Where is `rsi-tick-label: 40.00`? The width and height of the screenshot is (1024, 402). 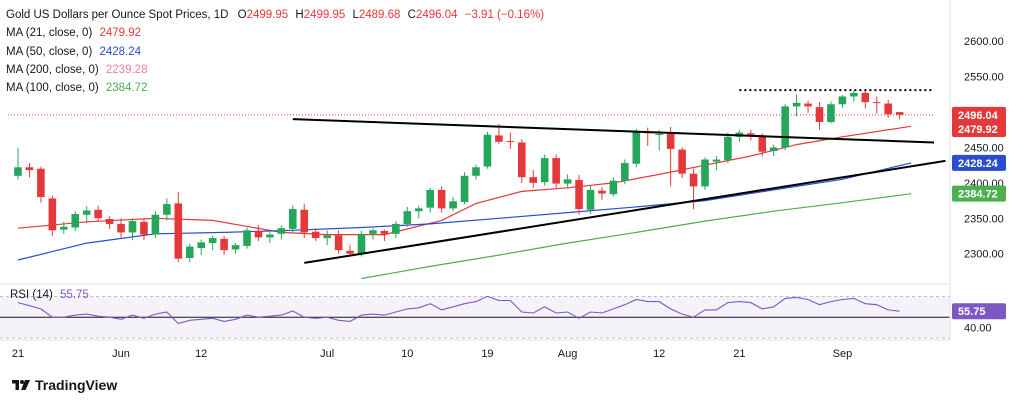 rsi-tick-label: 40.00 is located at coordinates (978, 329).